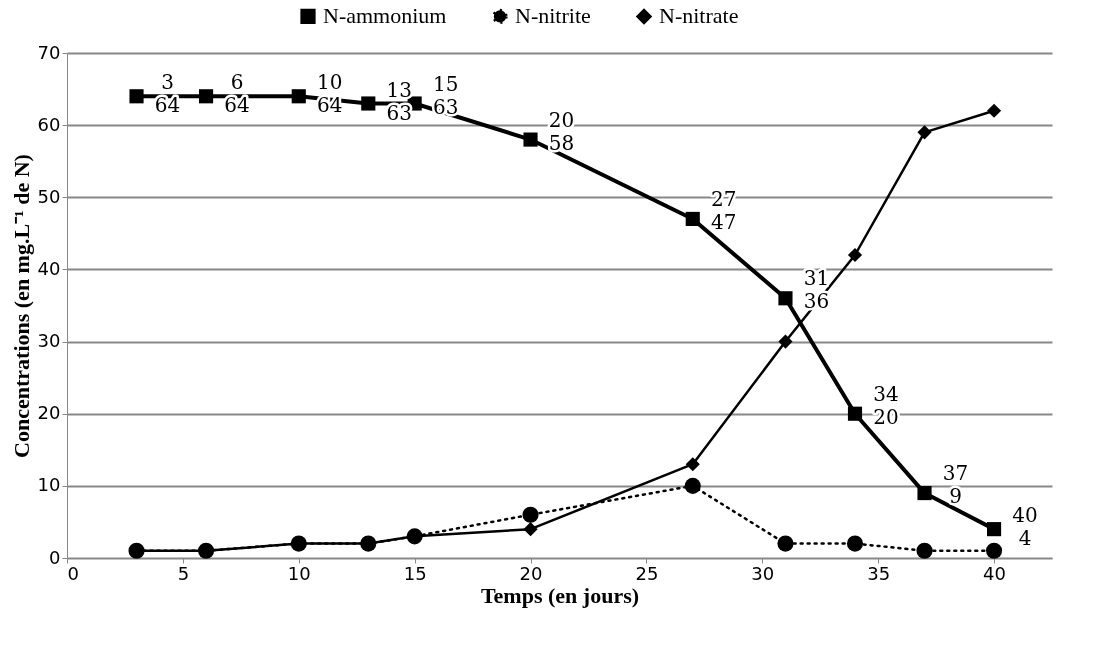 This screenshot has height=664, width=1113. What do you see at coordinates (21, 306) in the screenshot?
I see `y-axis-title: Concentrations (en mg.L⁻¹ de N)` at bounding box center [21, 306].